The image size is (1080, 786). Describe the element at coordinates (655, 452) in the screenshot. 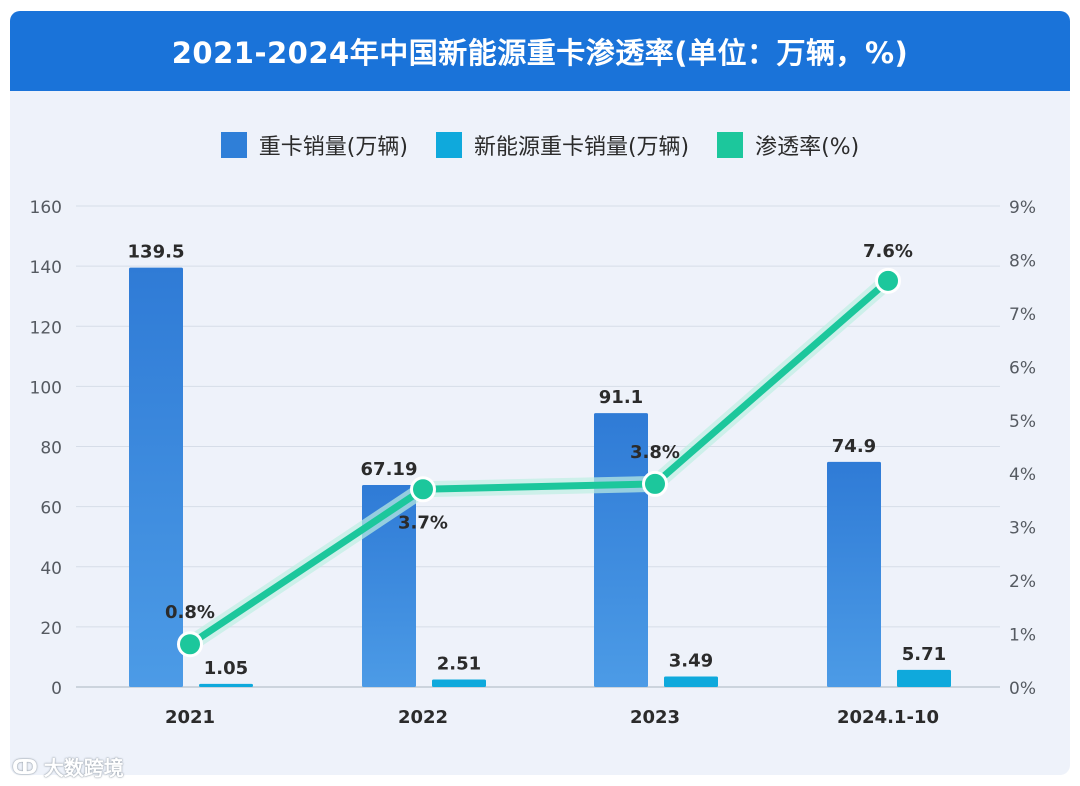

I see `data-label-penetration-rate: 3.8%` at that location.